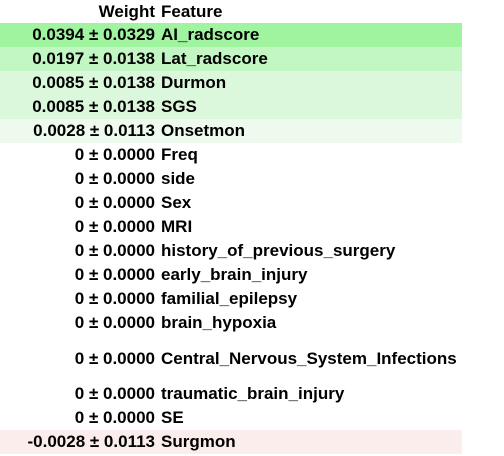  I want to click on feature-cell: traumatic_brain_injury, so click(253, 393).